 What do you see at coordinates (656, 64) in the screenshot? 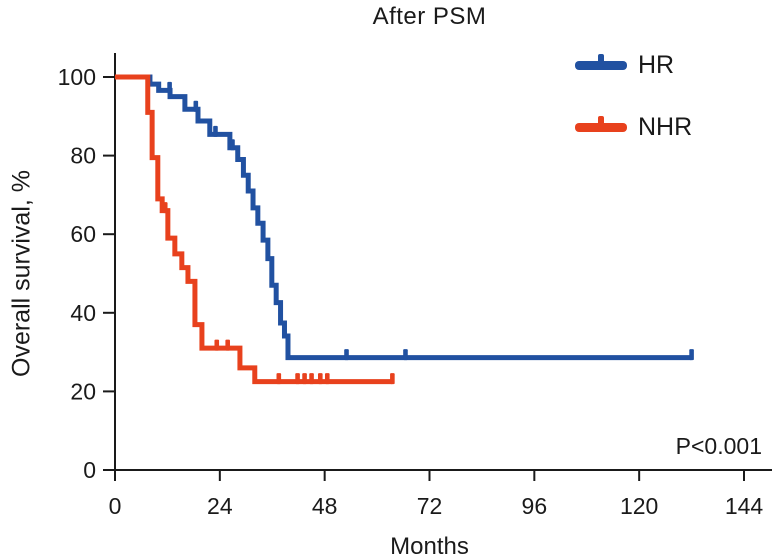
I see `legend-label-hr: HR` at bounding box center [656, 64].